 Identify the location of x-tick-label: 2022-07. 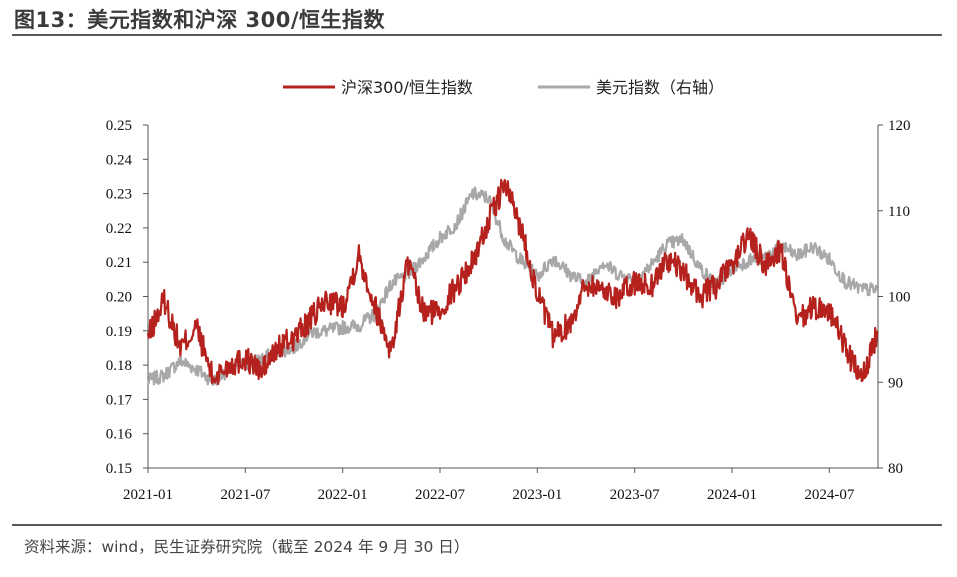
(440, 495).